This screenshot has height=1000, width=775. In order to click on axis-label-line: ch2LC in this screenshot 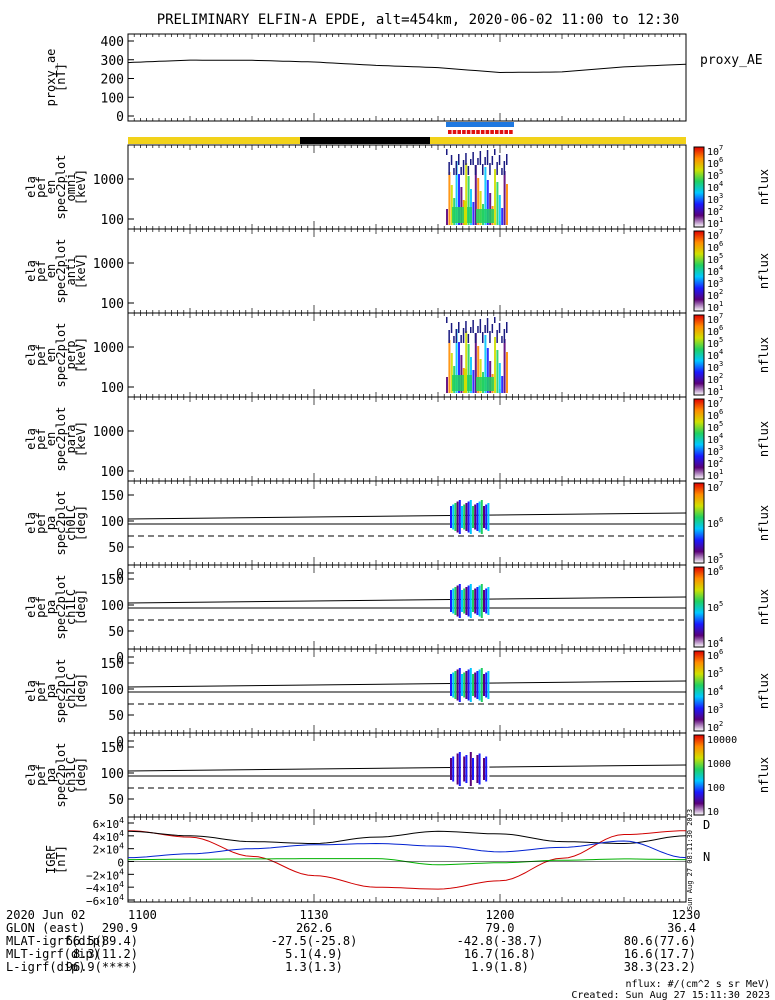, I will do `click(71, 691)`.